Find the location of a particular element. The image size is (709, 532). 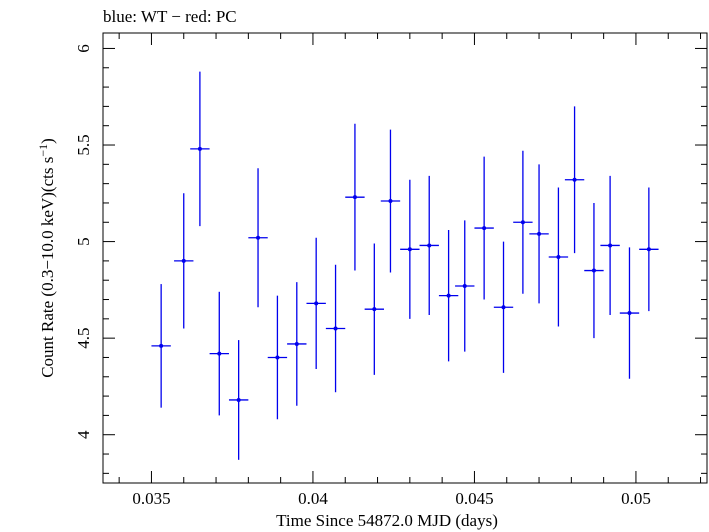

y-tick-label: 6 is located at coordinates (83, 48).